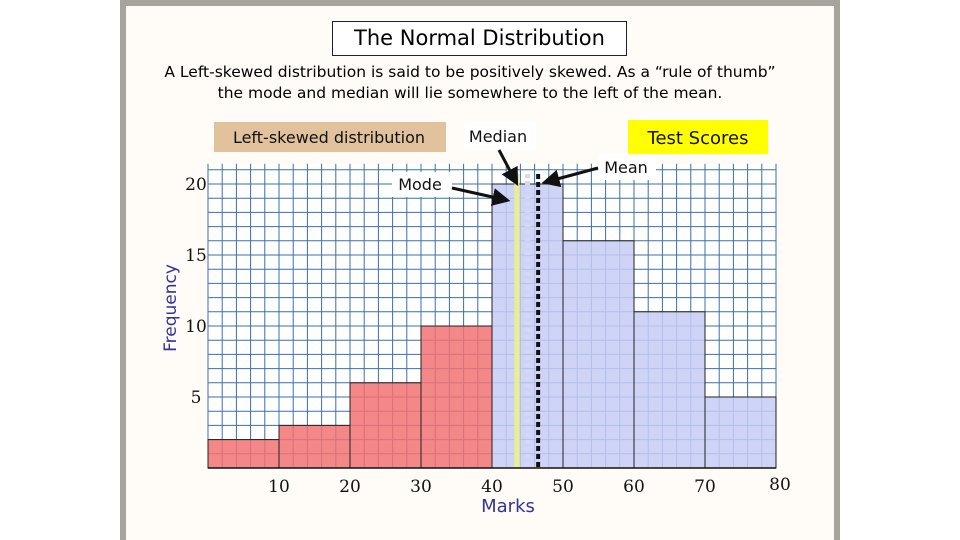 Image resolution: width=960 pixels, height=540 pixels. What do you see at coordinates (196, 185) in the screenshot?
I see `y-tick-label-20: 20` at bounding box center [196, 185].